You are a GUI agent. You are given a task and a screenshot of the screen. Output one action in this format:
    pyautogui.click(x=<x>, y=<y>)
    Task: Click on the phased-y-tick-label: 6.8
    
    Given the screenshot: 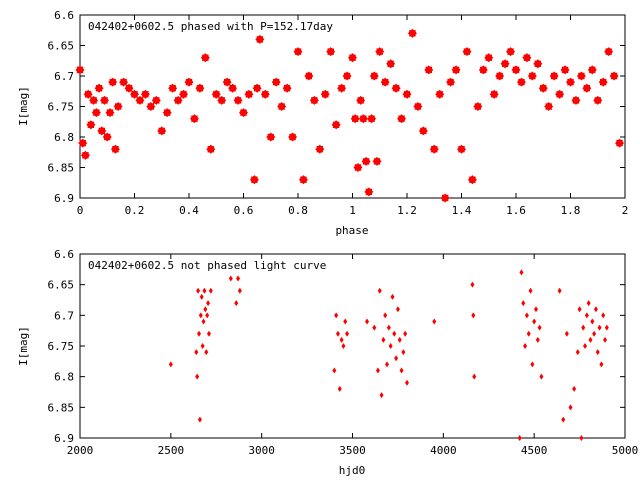 What is the action you would take?
    pyautogui.click(x=64, y=137)
    